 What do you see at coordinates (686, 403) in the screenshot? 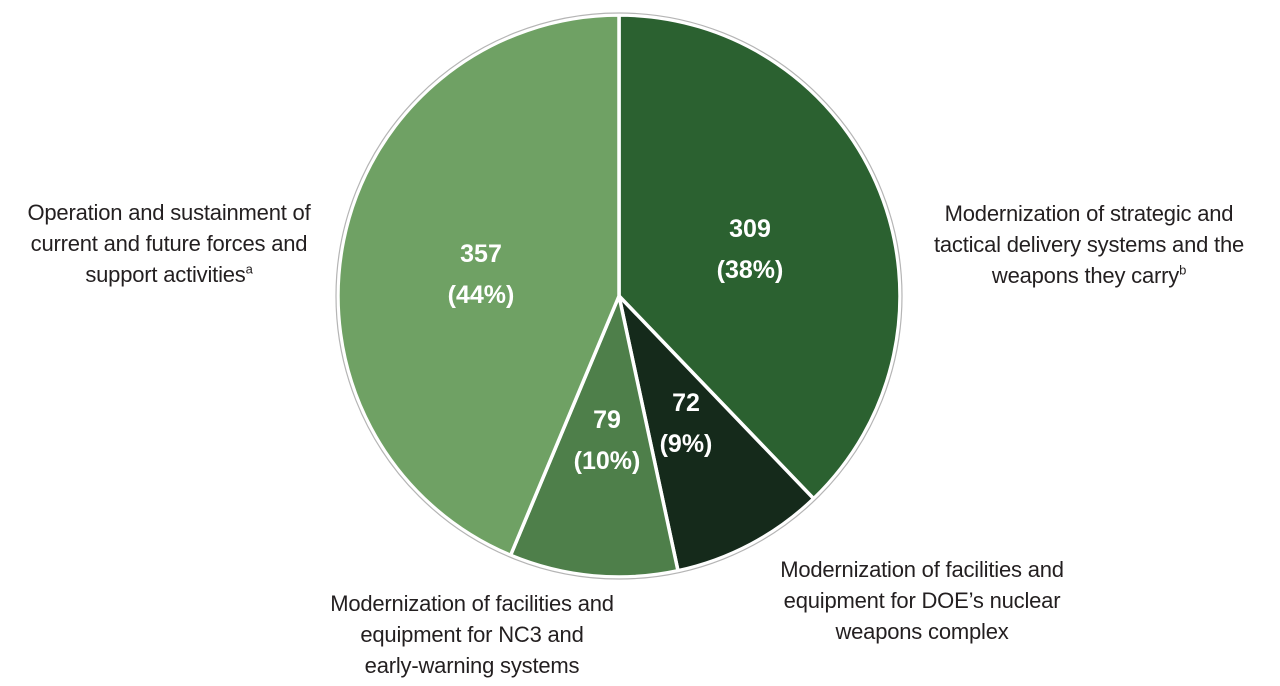
I see `slice-value: 72` at bounding box center [686, 403].